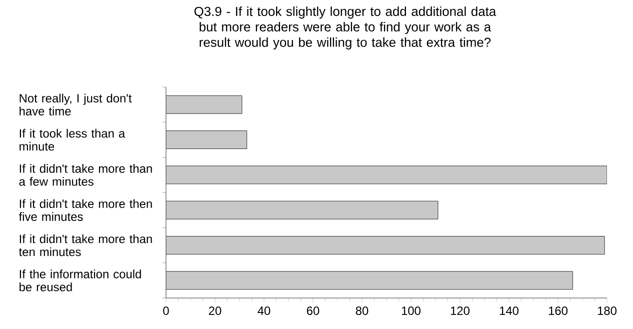 This screenshot has width=633, height=329. Describe the element at coordinates (76, 105) in the screenshot. I see `y-tick-label: Not really, I just don't have time` at that location.